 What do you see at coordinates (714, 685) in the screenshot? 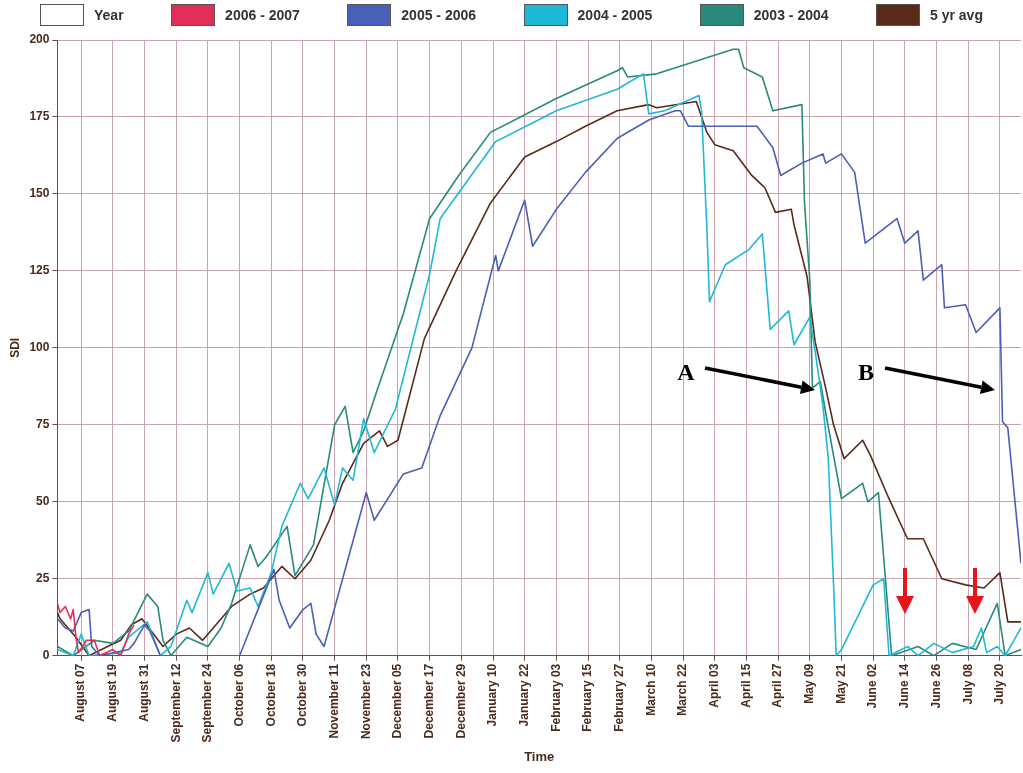
I see `x-tick-label: April 03` at bounding box center [714, 685].